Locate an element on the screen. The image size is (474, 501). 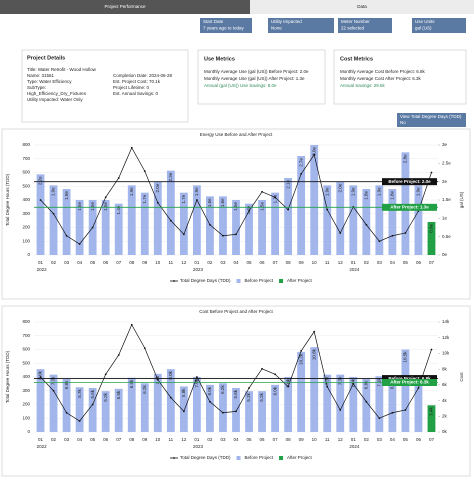
x-tick-label: 07 is located at coordinates (119, 439).